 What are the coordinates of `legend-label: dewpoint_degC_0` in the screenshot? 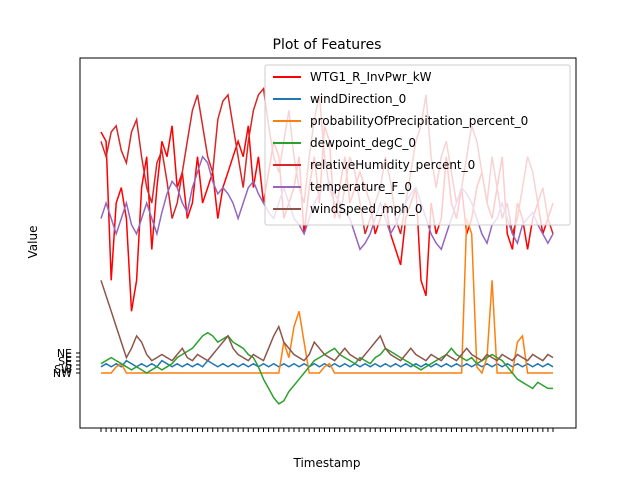 It's located at (363, 143).